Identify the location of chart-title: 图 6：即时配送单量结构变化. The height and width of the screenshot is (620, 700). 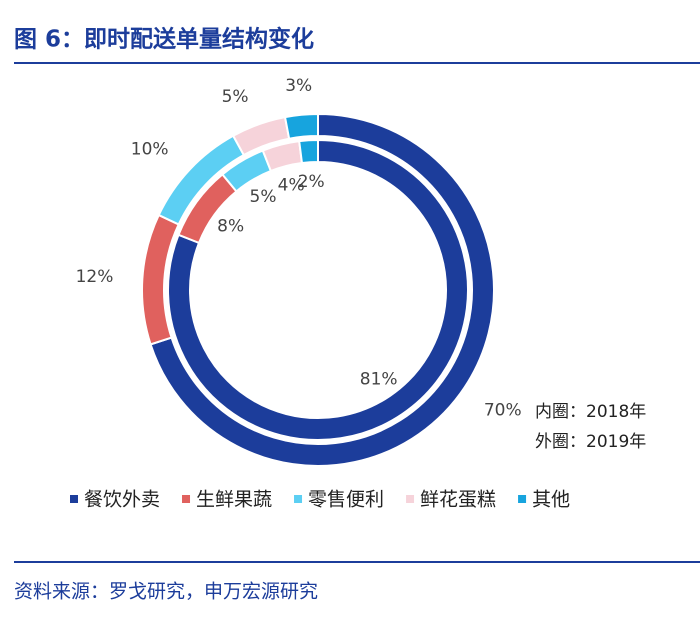
(164, 39).